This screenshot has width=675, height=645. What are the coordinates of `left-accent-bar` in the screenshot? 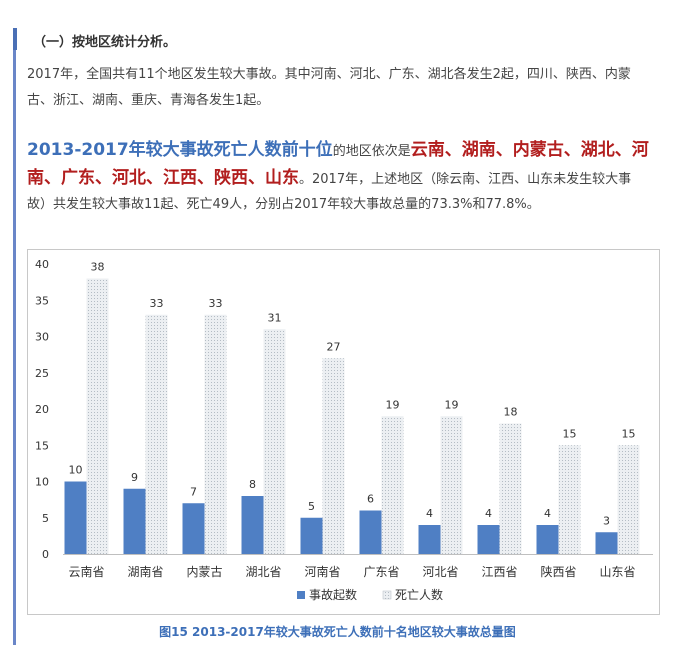 It's located at (14, 336).